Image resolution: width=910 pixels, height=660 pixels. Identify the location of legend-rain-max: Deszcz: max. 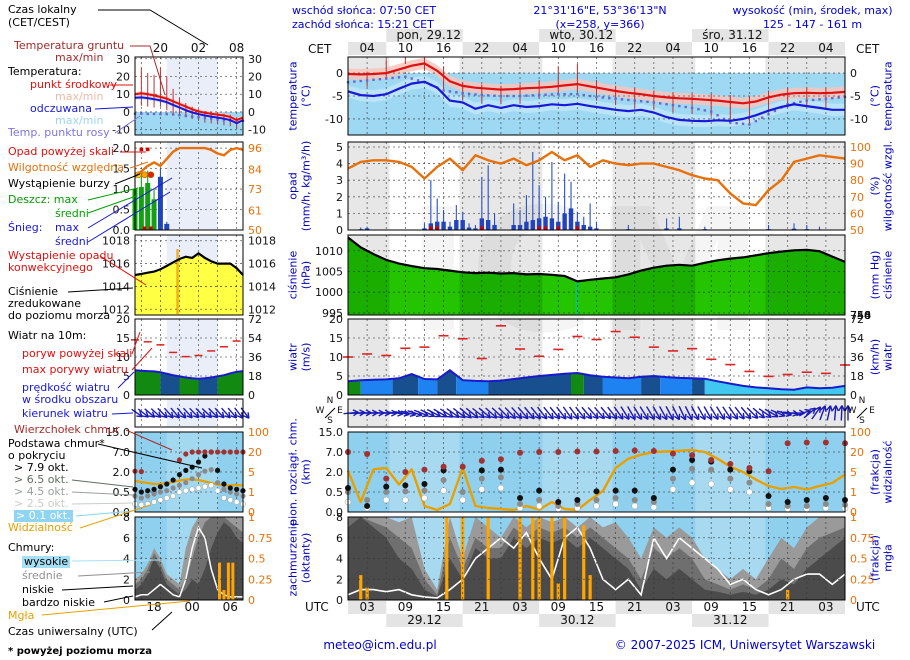
(43, 199).